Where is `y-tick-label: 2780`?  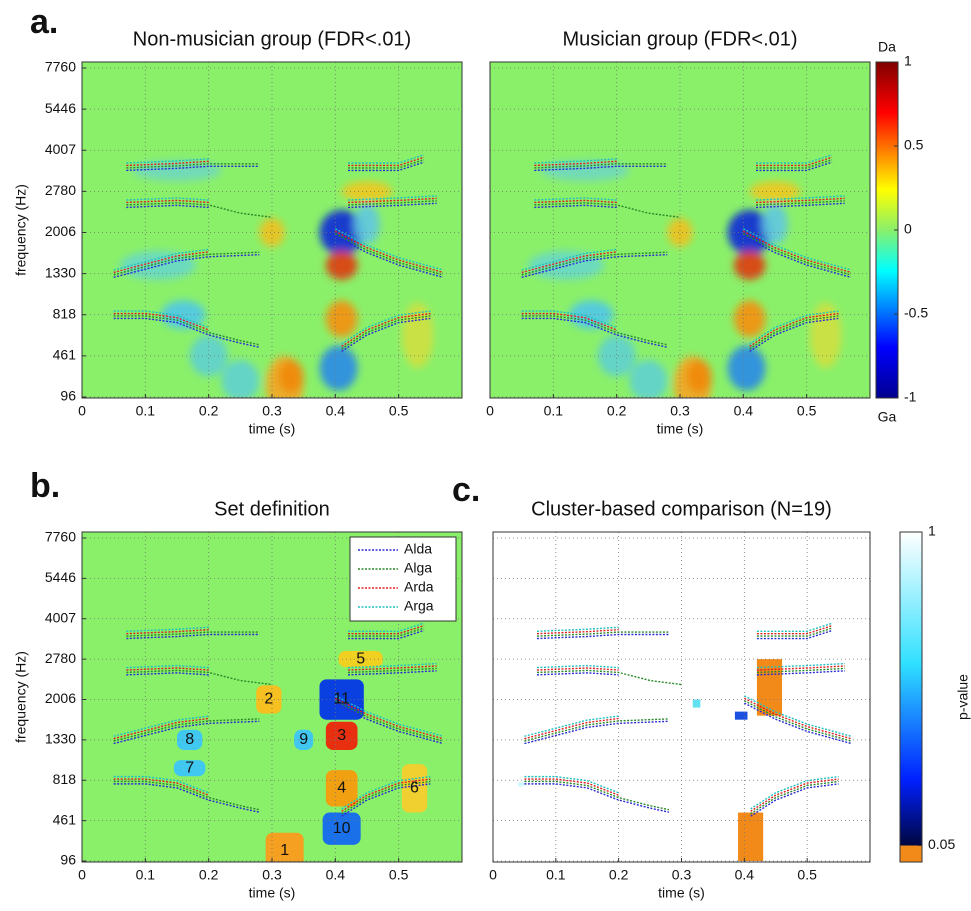
y-tick-label: 2780 is located at coordinates (60, 658).